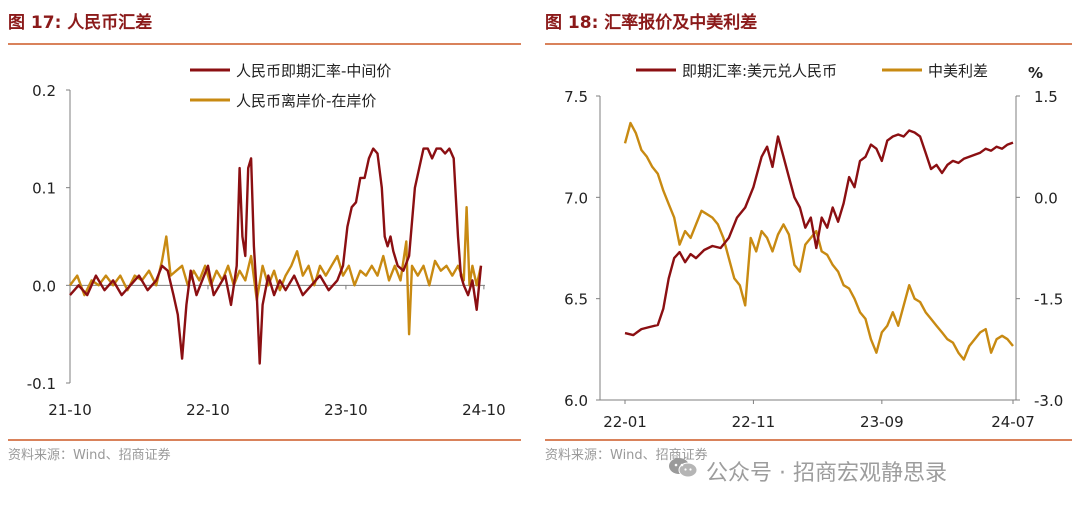  I want to click on figure-18-title: 图 18: 汇率报价及中美利差, so click(651, 23).